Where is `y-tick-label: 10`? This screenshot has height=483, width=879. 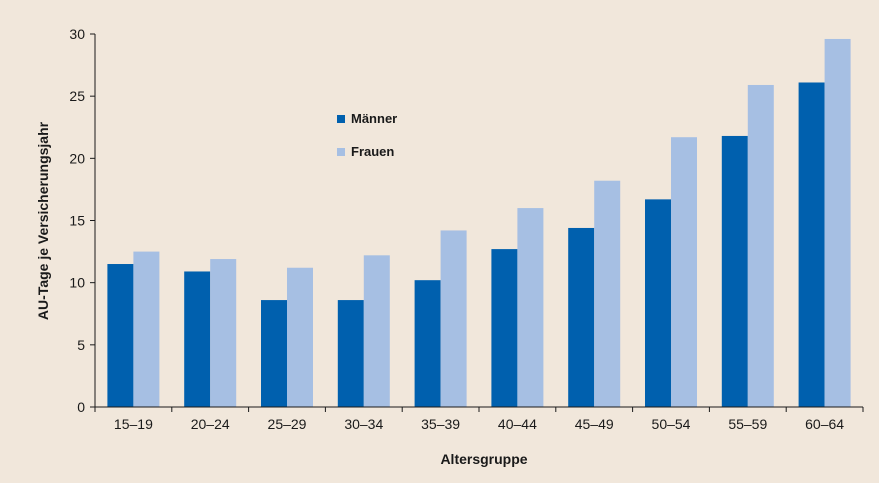
y-tick-label: 10 is located at coordinates (77, 283).